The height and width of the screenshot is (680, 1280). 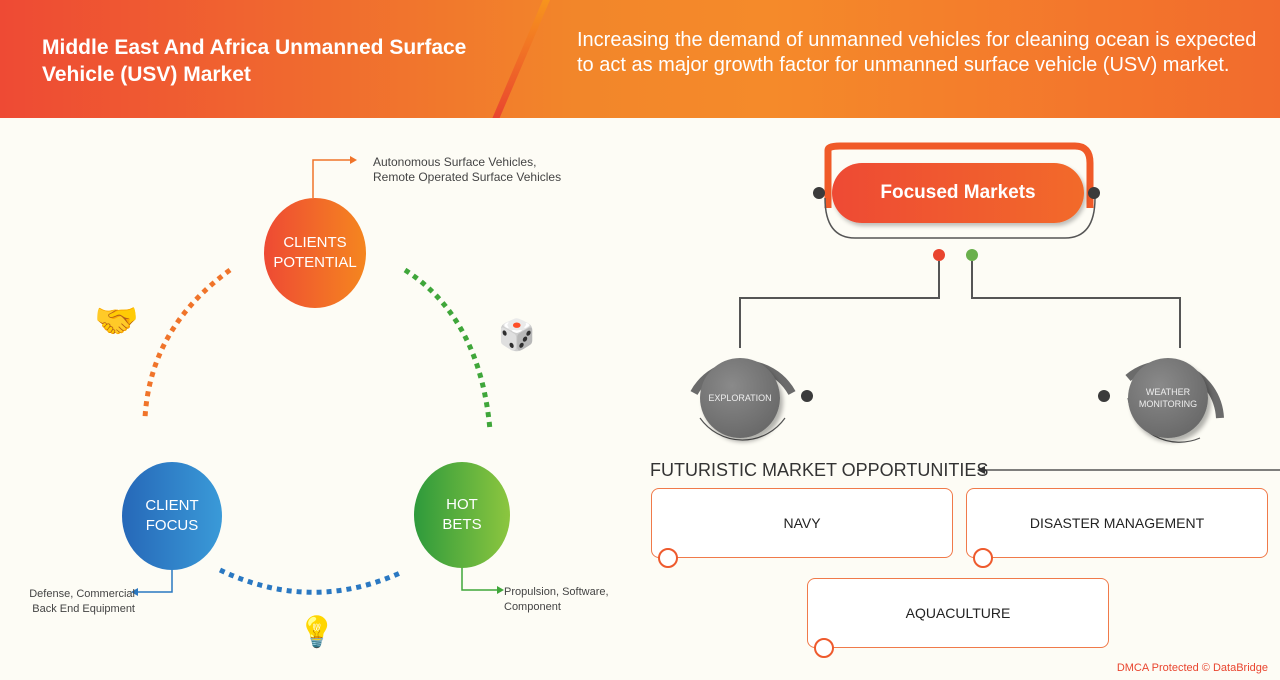 I want to click on client-focus-label: CLIENT FOCUS, so click(x=172, y=515).